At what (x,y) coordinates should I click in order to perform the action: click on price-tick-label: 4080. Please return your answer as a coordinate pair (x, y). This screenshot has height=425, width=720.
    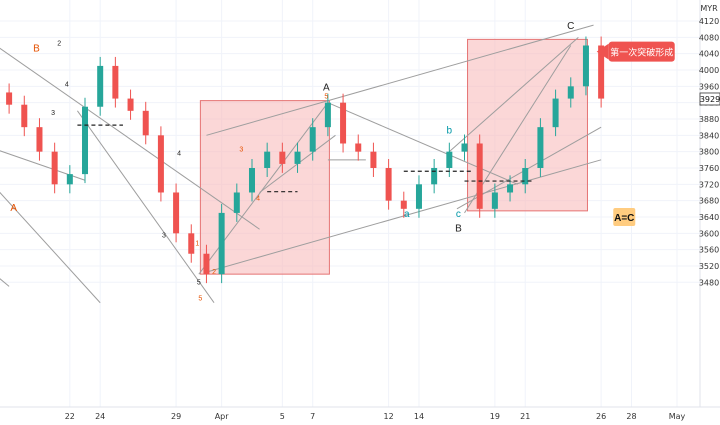
    Looking at the image, I should click on (709, 37).